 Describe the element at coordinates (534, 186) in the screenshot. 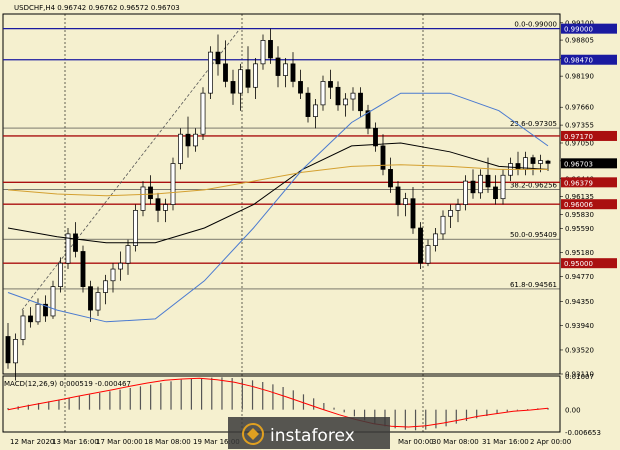

I see `fib-level-label: 38.2-0.96256` at that location.